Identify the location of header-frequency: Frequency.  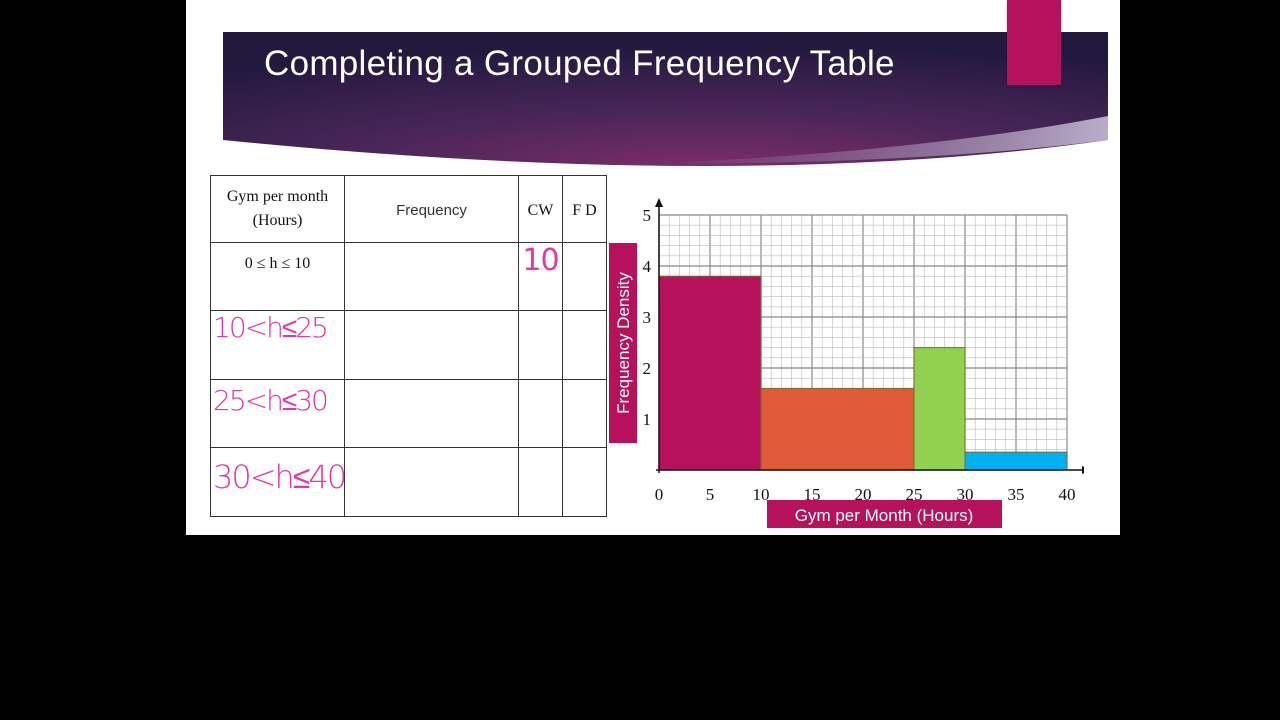
(431, 209).